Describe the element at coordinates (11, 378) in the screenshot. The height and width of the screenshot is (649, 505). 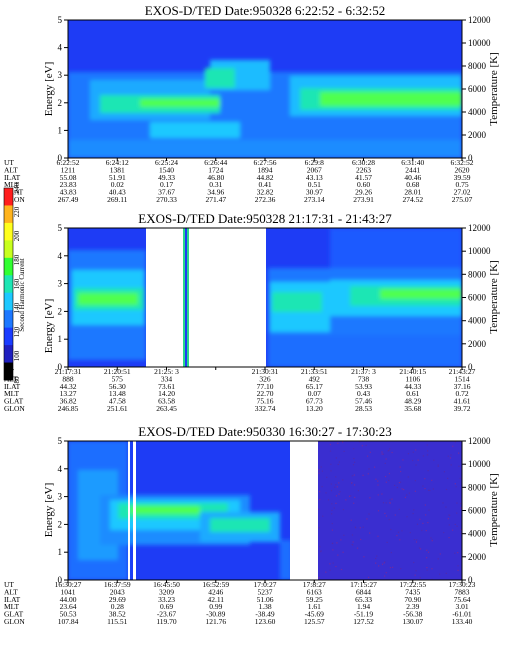
I see `table-row-label: ALT` at that location.